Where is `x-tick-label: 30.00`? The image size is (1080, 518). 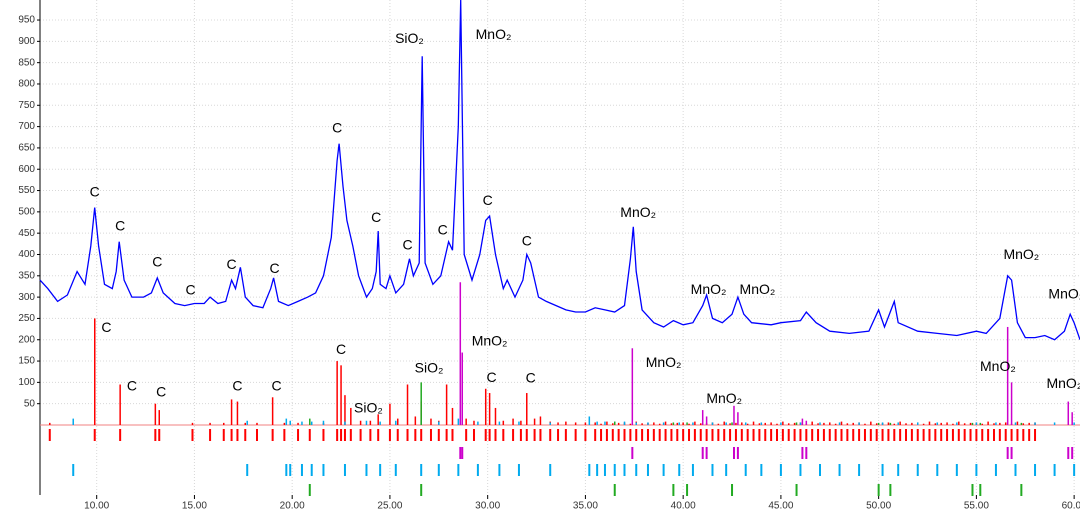 x-tick-label: 30.00 is located at coordinates (487, 506).